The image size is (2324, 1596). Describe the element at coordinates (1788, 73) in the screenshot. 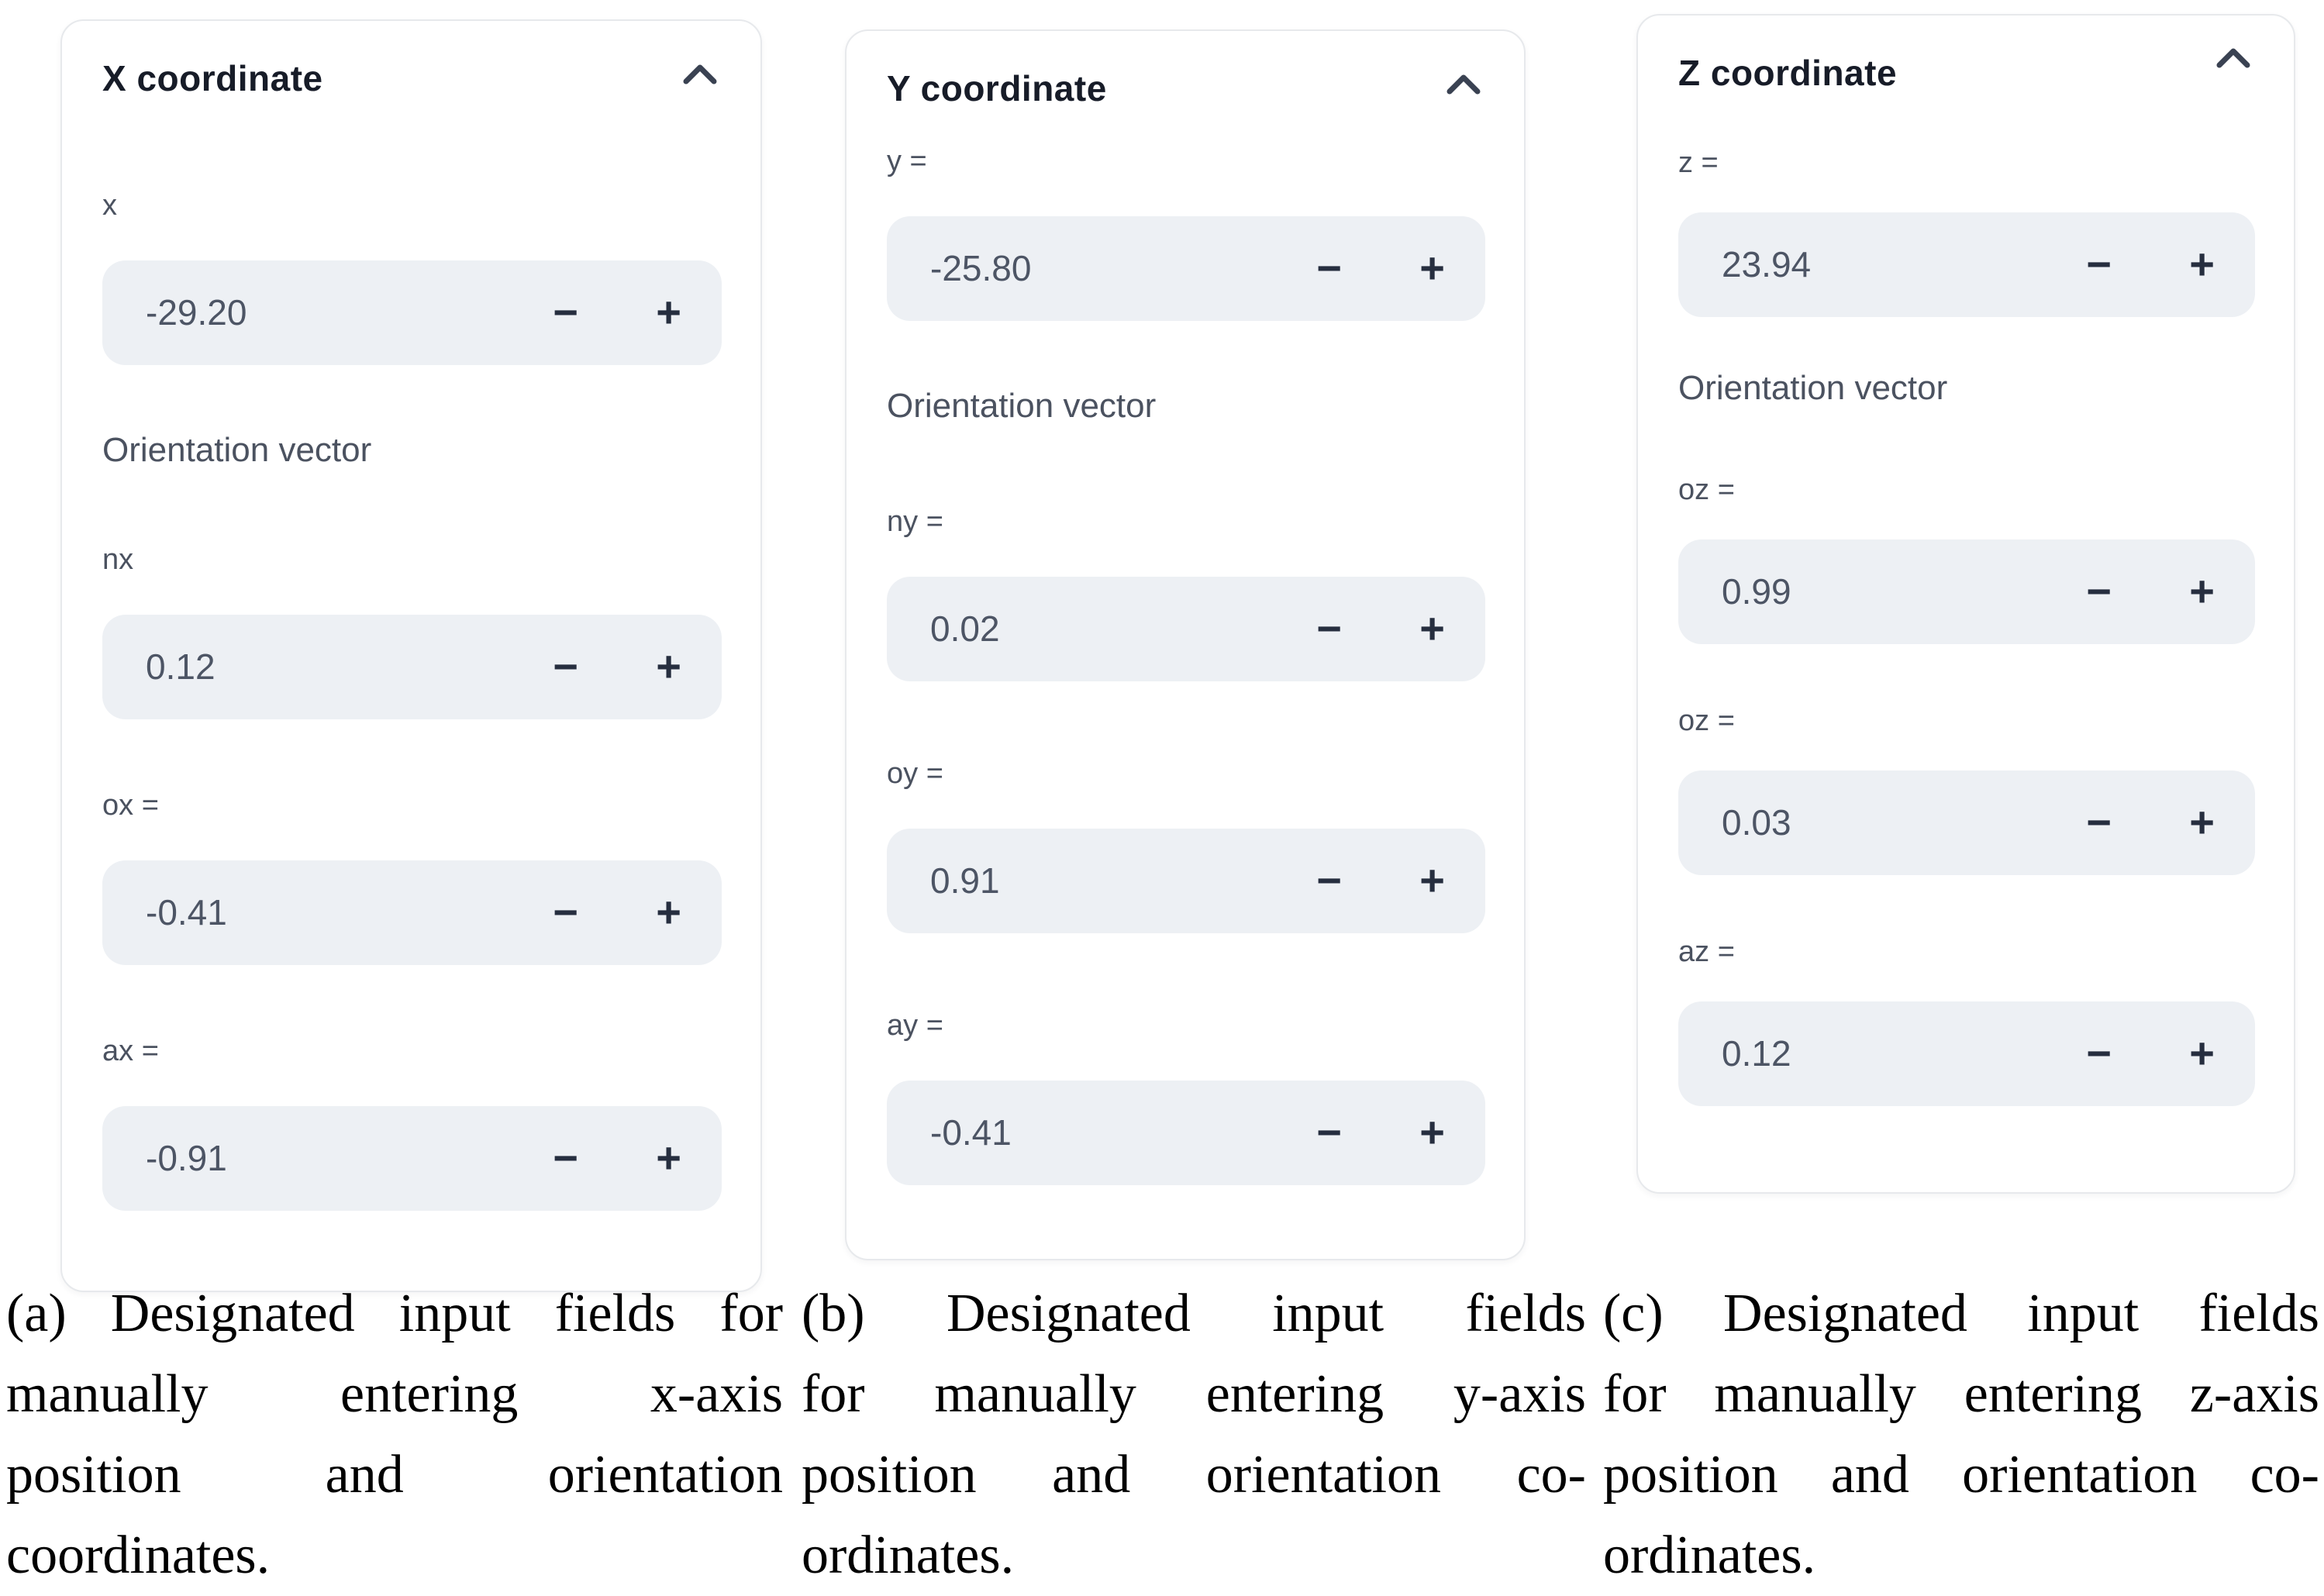

I see `panel-title: Z coordinate` at that location.